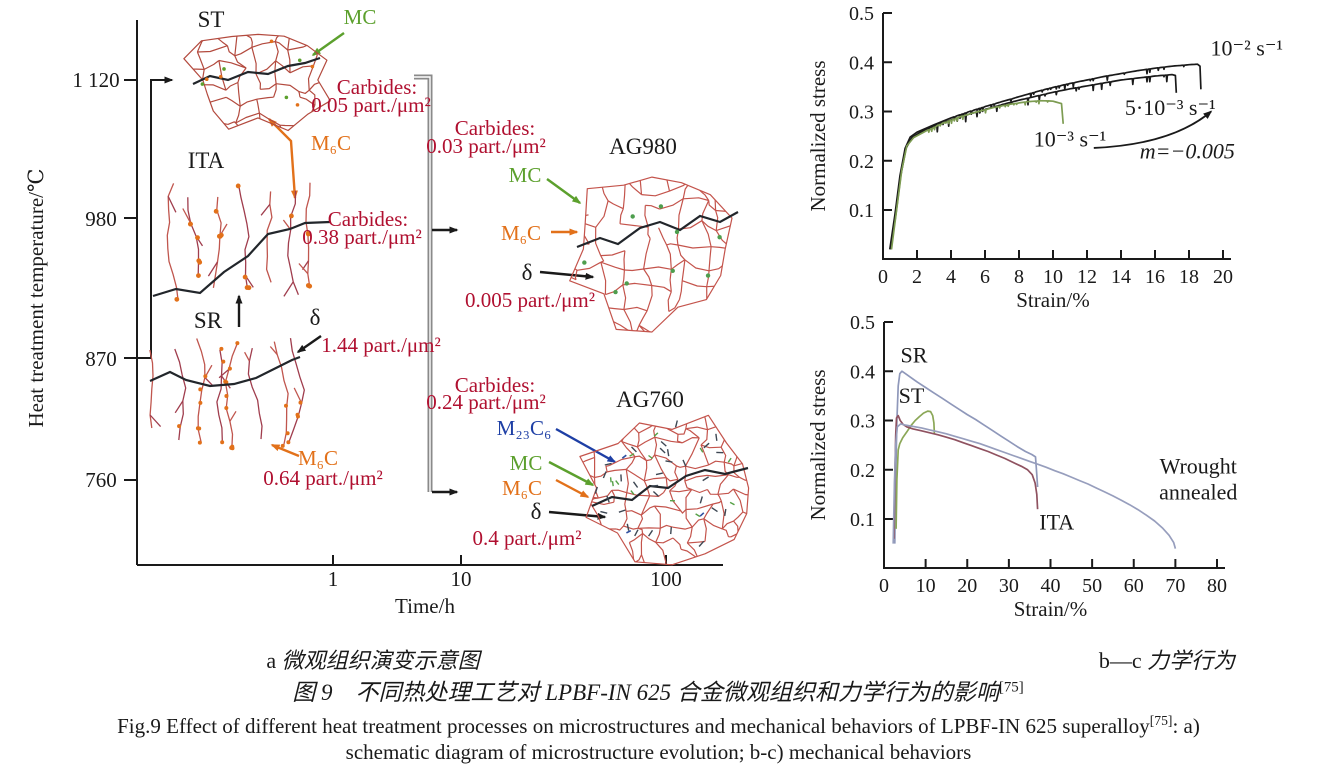 Image resolution: width=1317 pixels, height=769 pixels. What do you see at coordinates (525, 174) in the screenshot?
I see `annotation-ag980-mc: MC` at bounding box center [525, 174].